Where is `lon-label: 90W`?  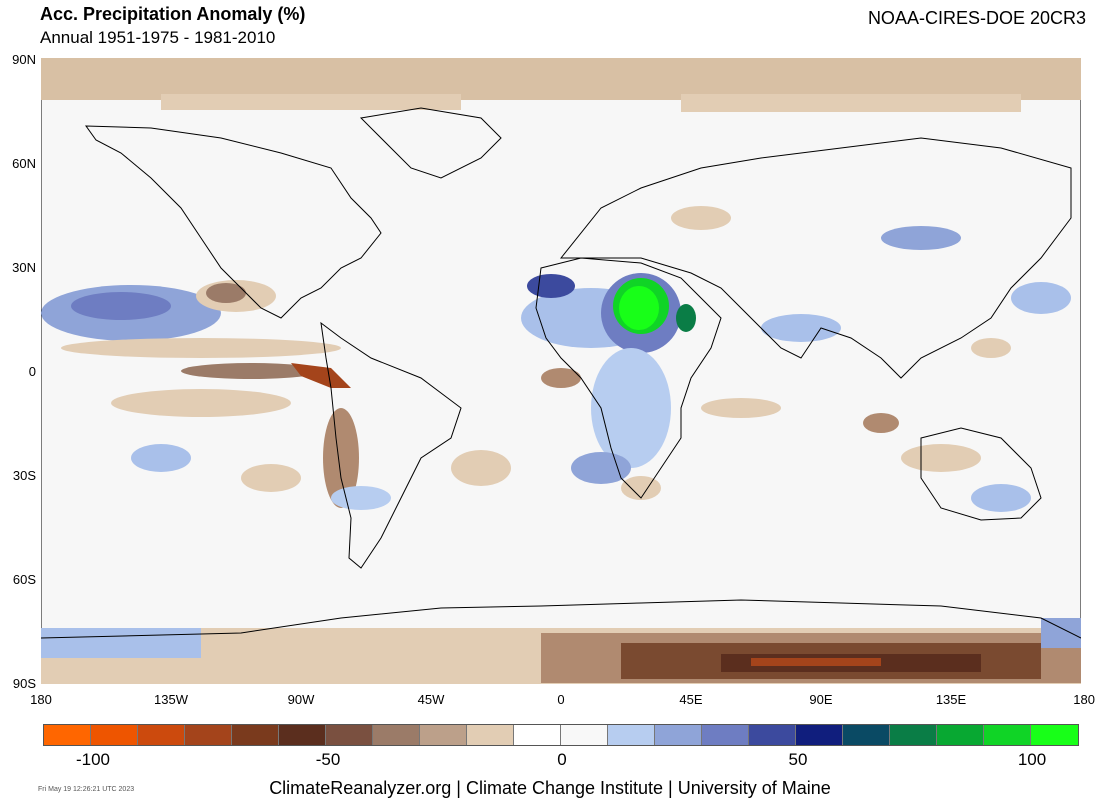
lon-label: 90W is located at coordinates (301, 699).